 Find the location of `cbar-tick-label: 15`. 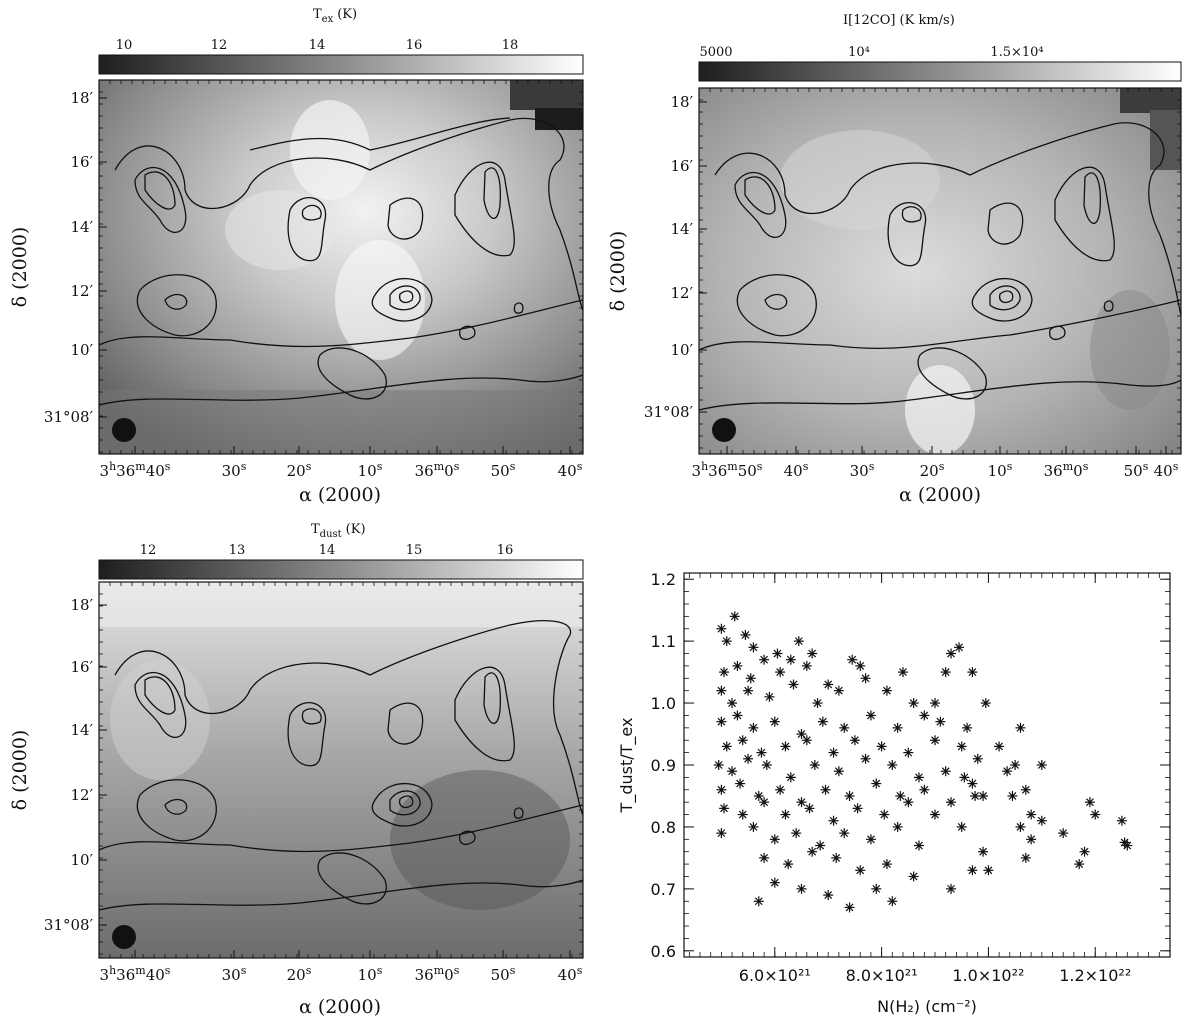

cbar-tick-label: 15 is located at coordinates (414, 550).